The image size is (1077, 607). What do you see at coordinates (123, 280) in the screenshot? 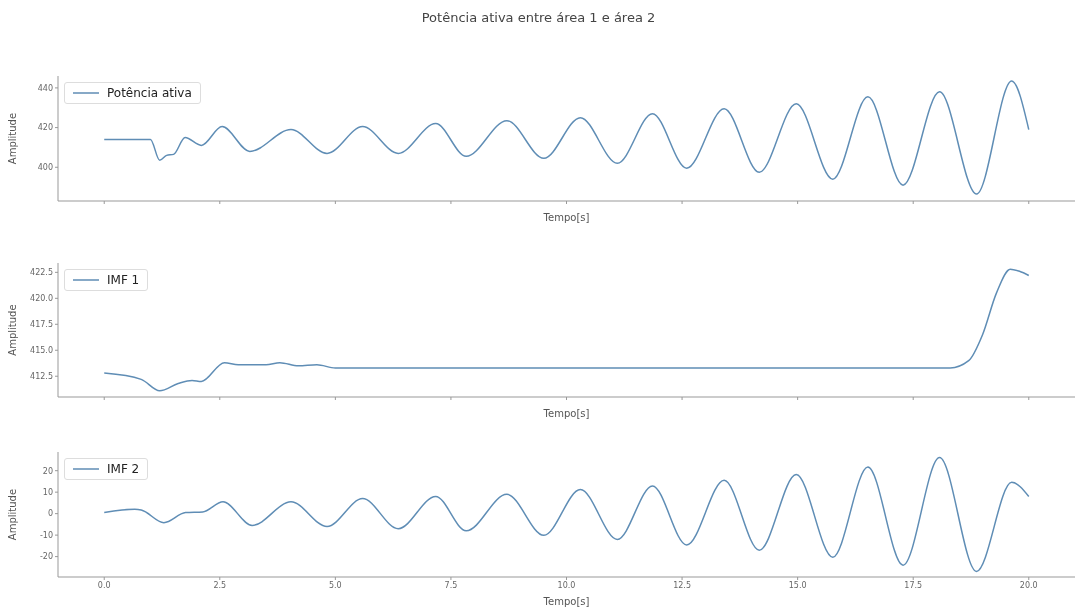
I see `legend-label: IMF 1` at bounding box center [123, 280].